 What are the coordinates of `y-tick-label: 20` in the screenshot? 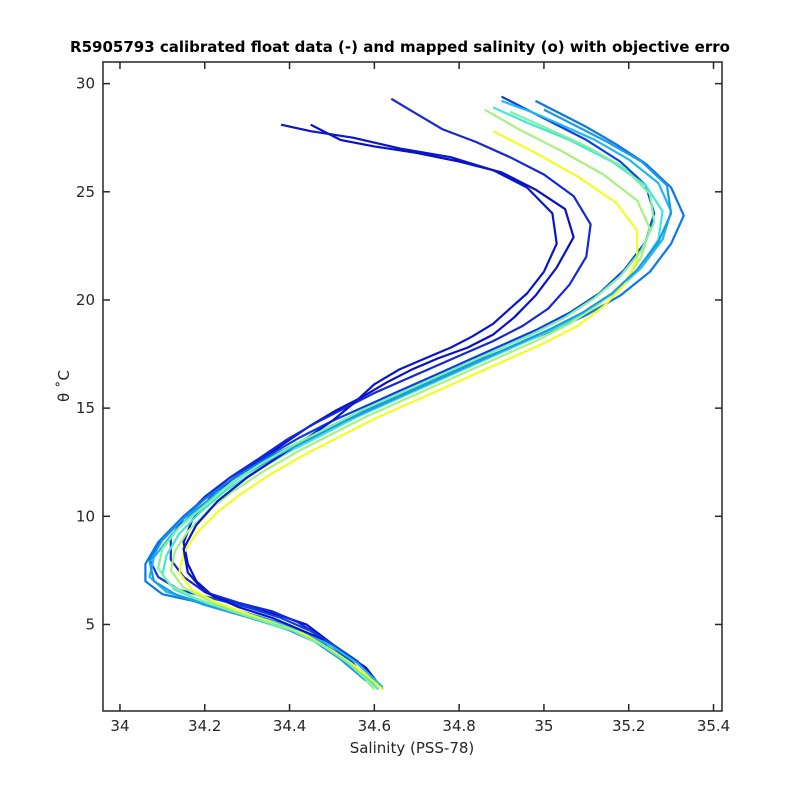 It's located at (85, 300).